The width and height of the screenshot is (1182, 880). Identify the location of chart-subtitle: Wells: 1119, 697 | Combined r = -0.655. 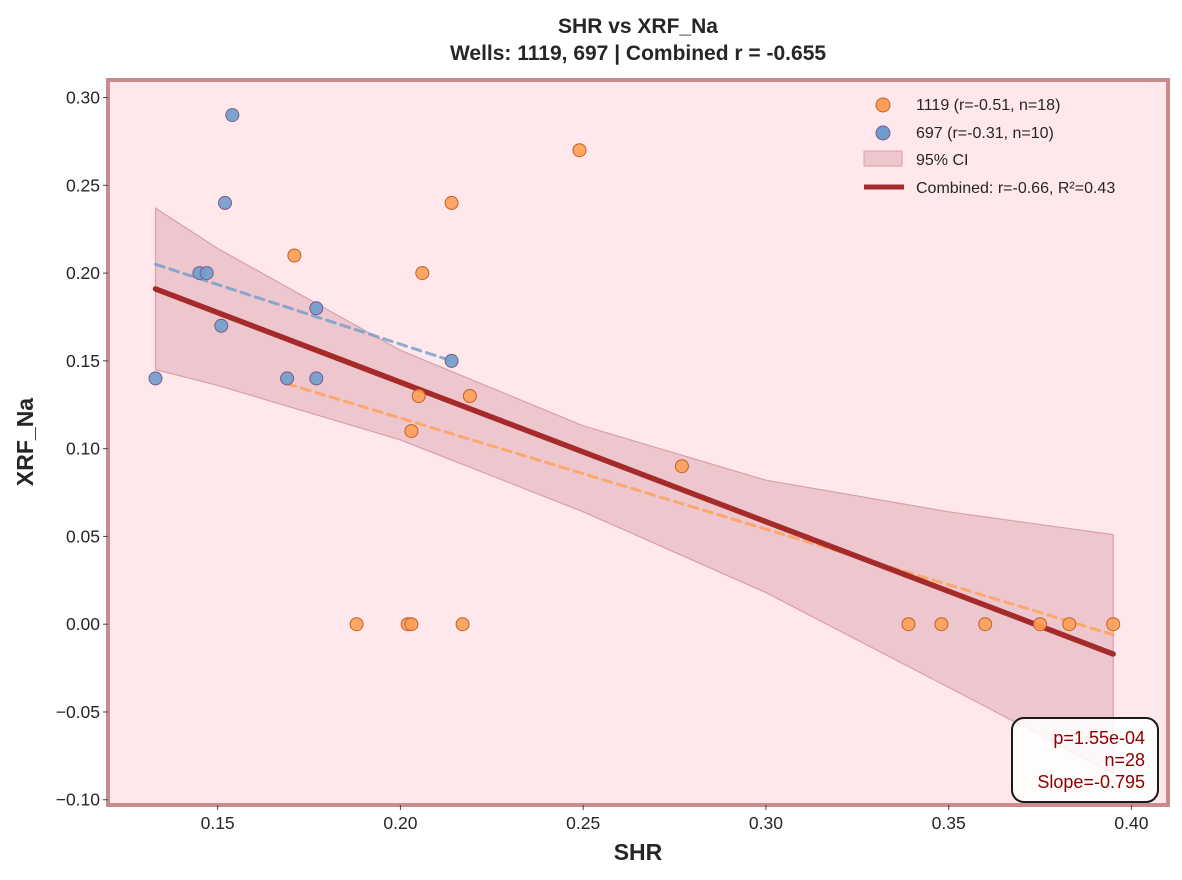
(638, 53).